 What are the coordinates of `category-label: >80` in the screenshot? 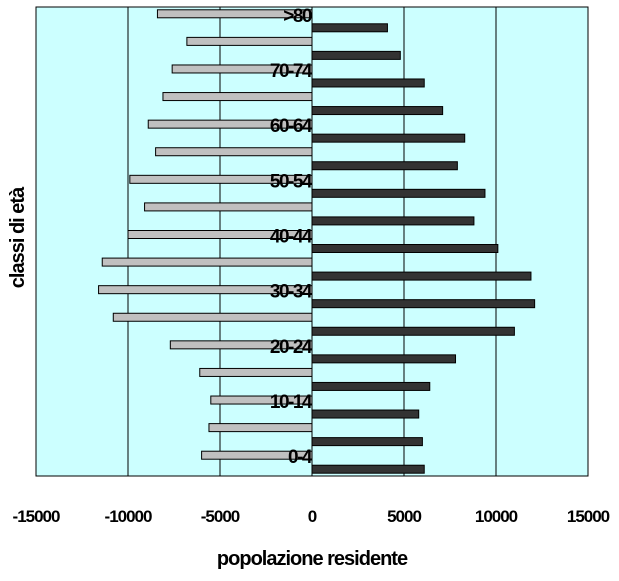 It's located at (297, 16).